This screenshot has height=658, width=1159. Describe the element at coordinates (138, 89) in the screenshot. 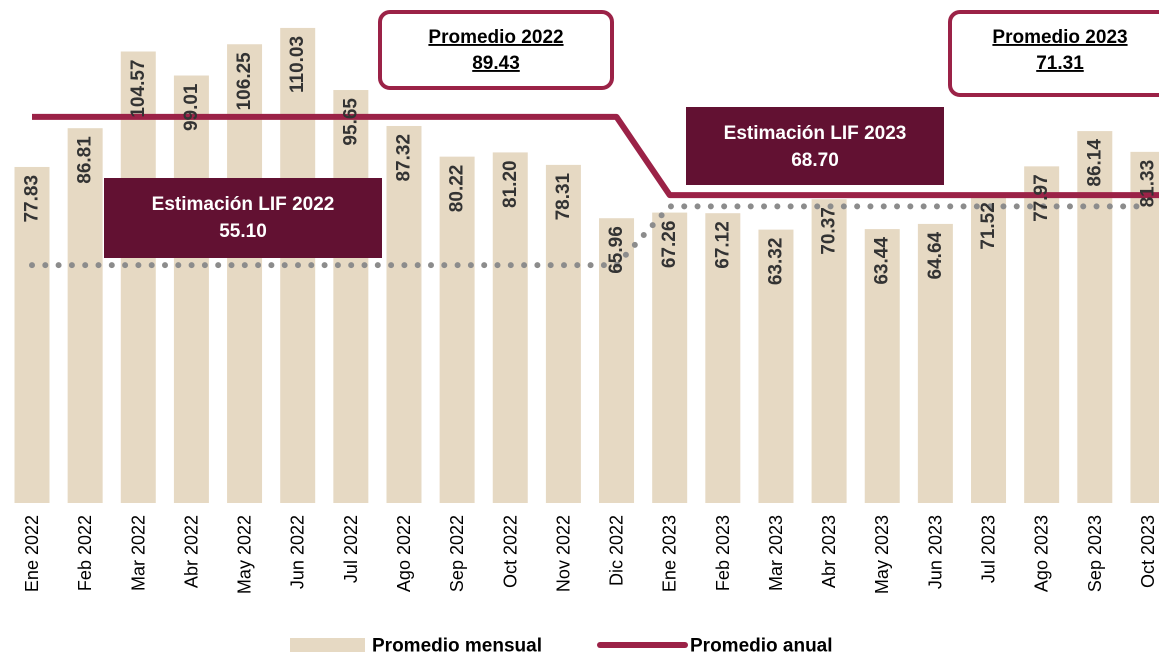

I see `data-label: 104.57` at that location.